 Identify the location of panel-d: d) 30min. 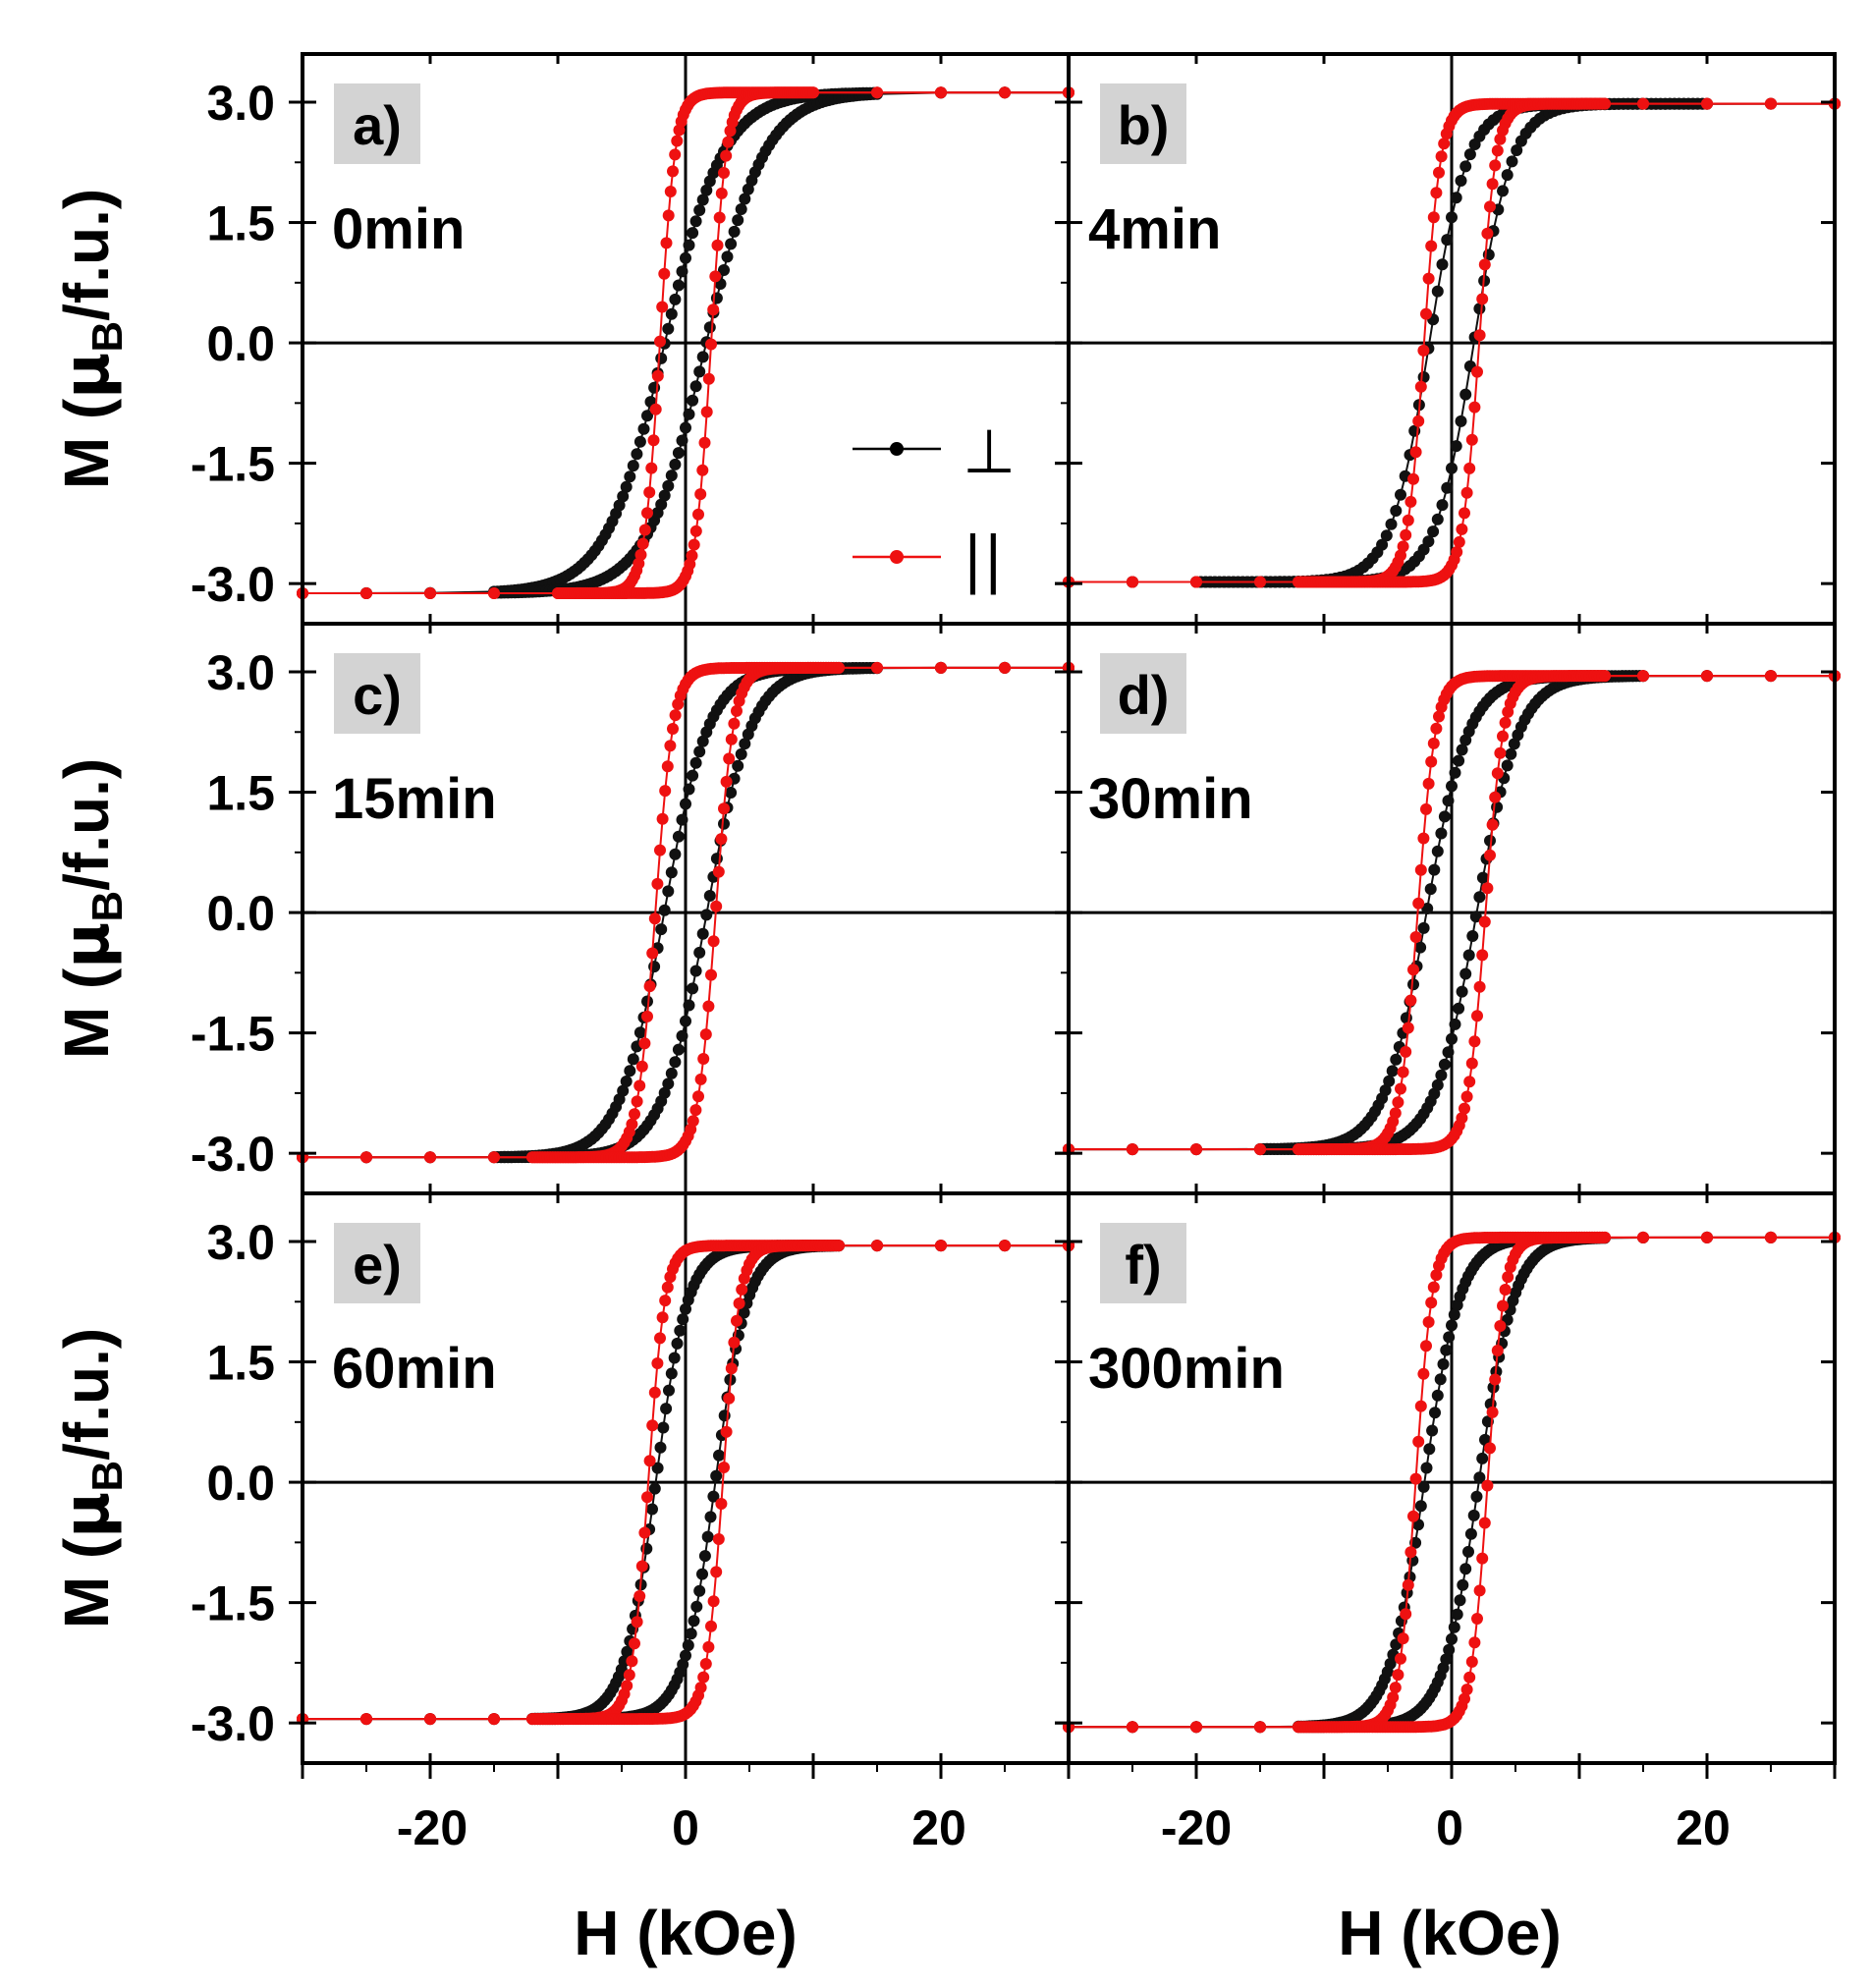
(1448, 908).